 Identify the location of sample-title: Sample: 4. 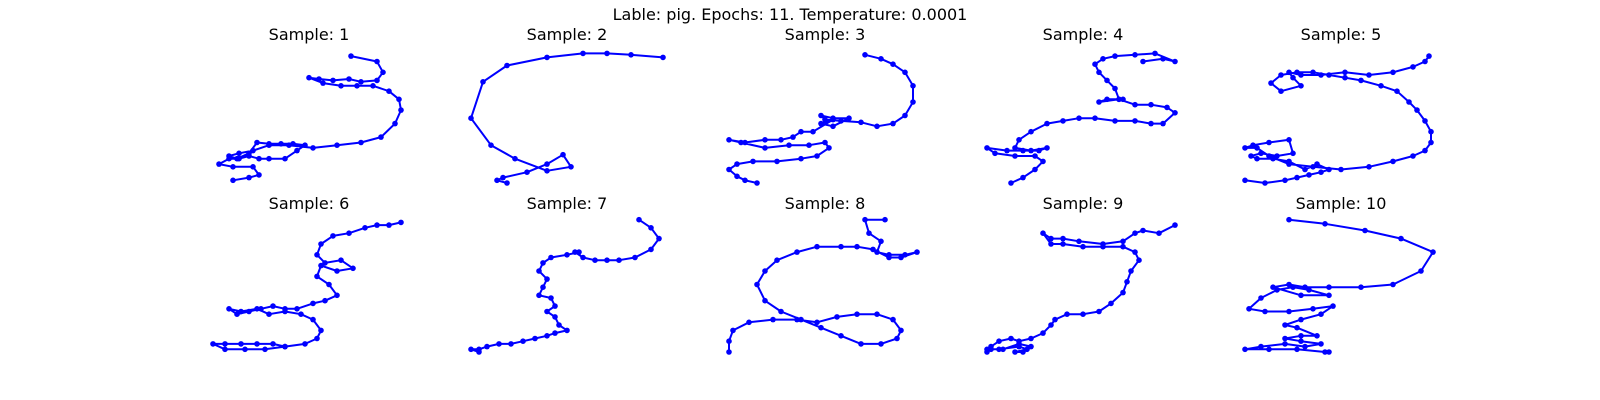
(1083, 34).